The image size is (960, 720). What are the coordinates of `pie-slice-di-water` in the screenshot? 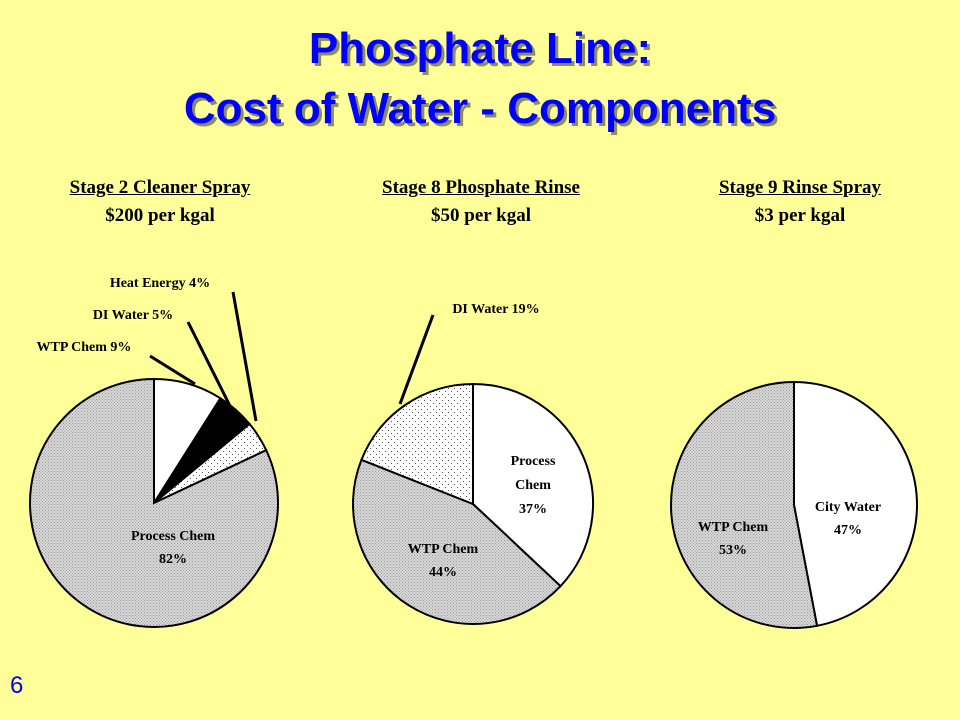 It's located at (417, 444).